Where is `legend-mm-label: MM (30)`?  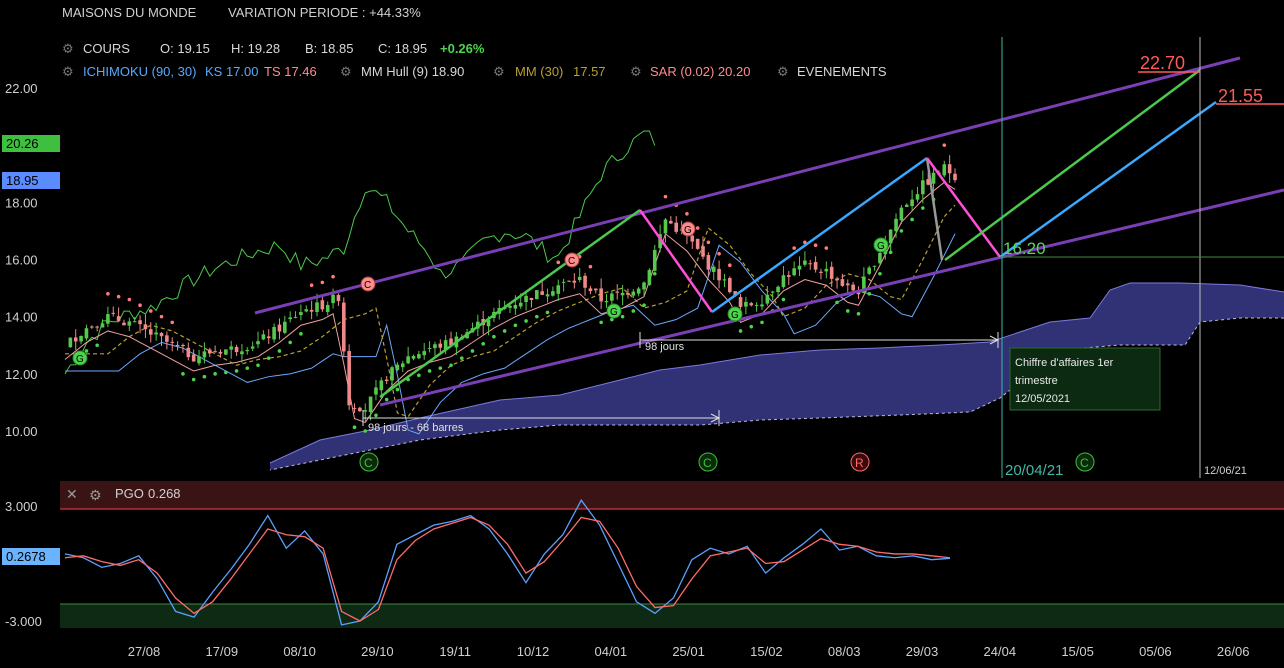
legend-mm-label: MM (30) is located at coordinates (539, 71).